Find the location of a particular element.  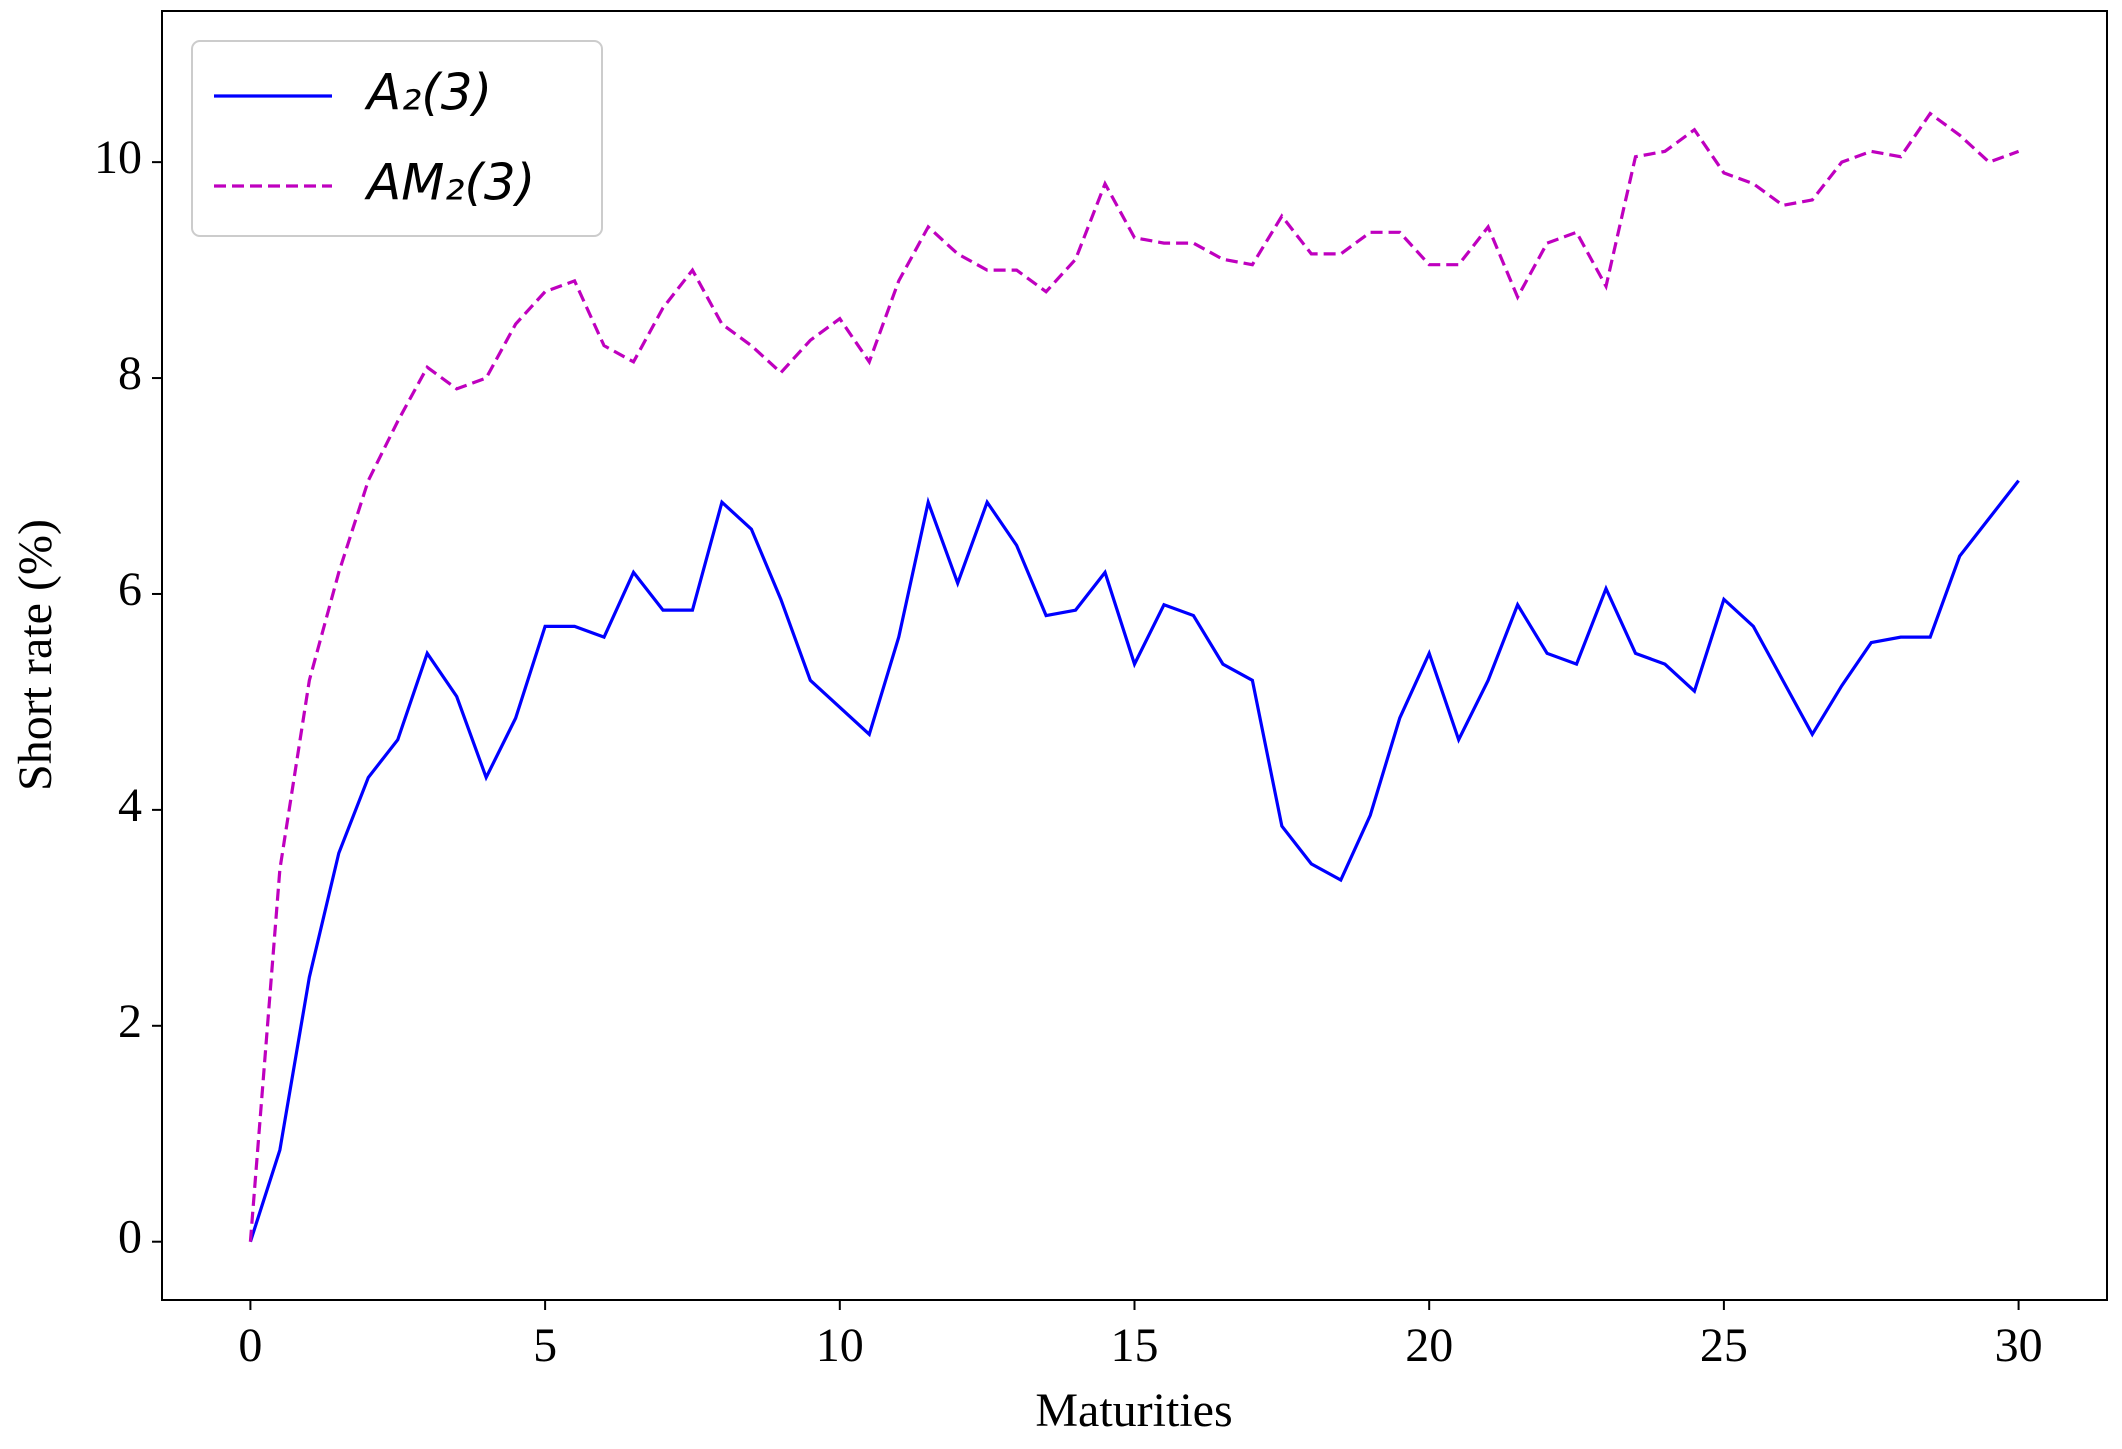

x-tick-label: 0 is located at coordinates (250, 1345).